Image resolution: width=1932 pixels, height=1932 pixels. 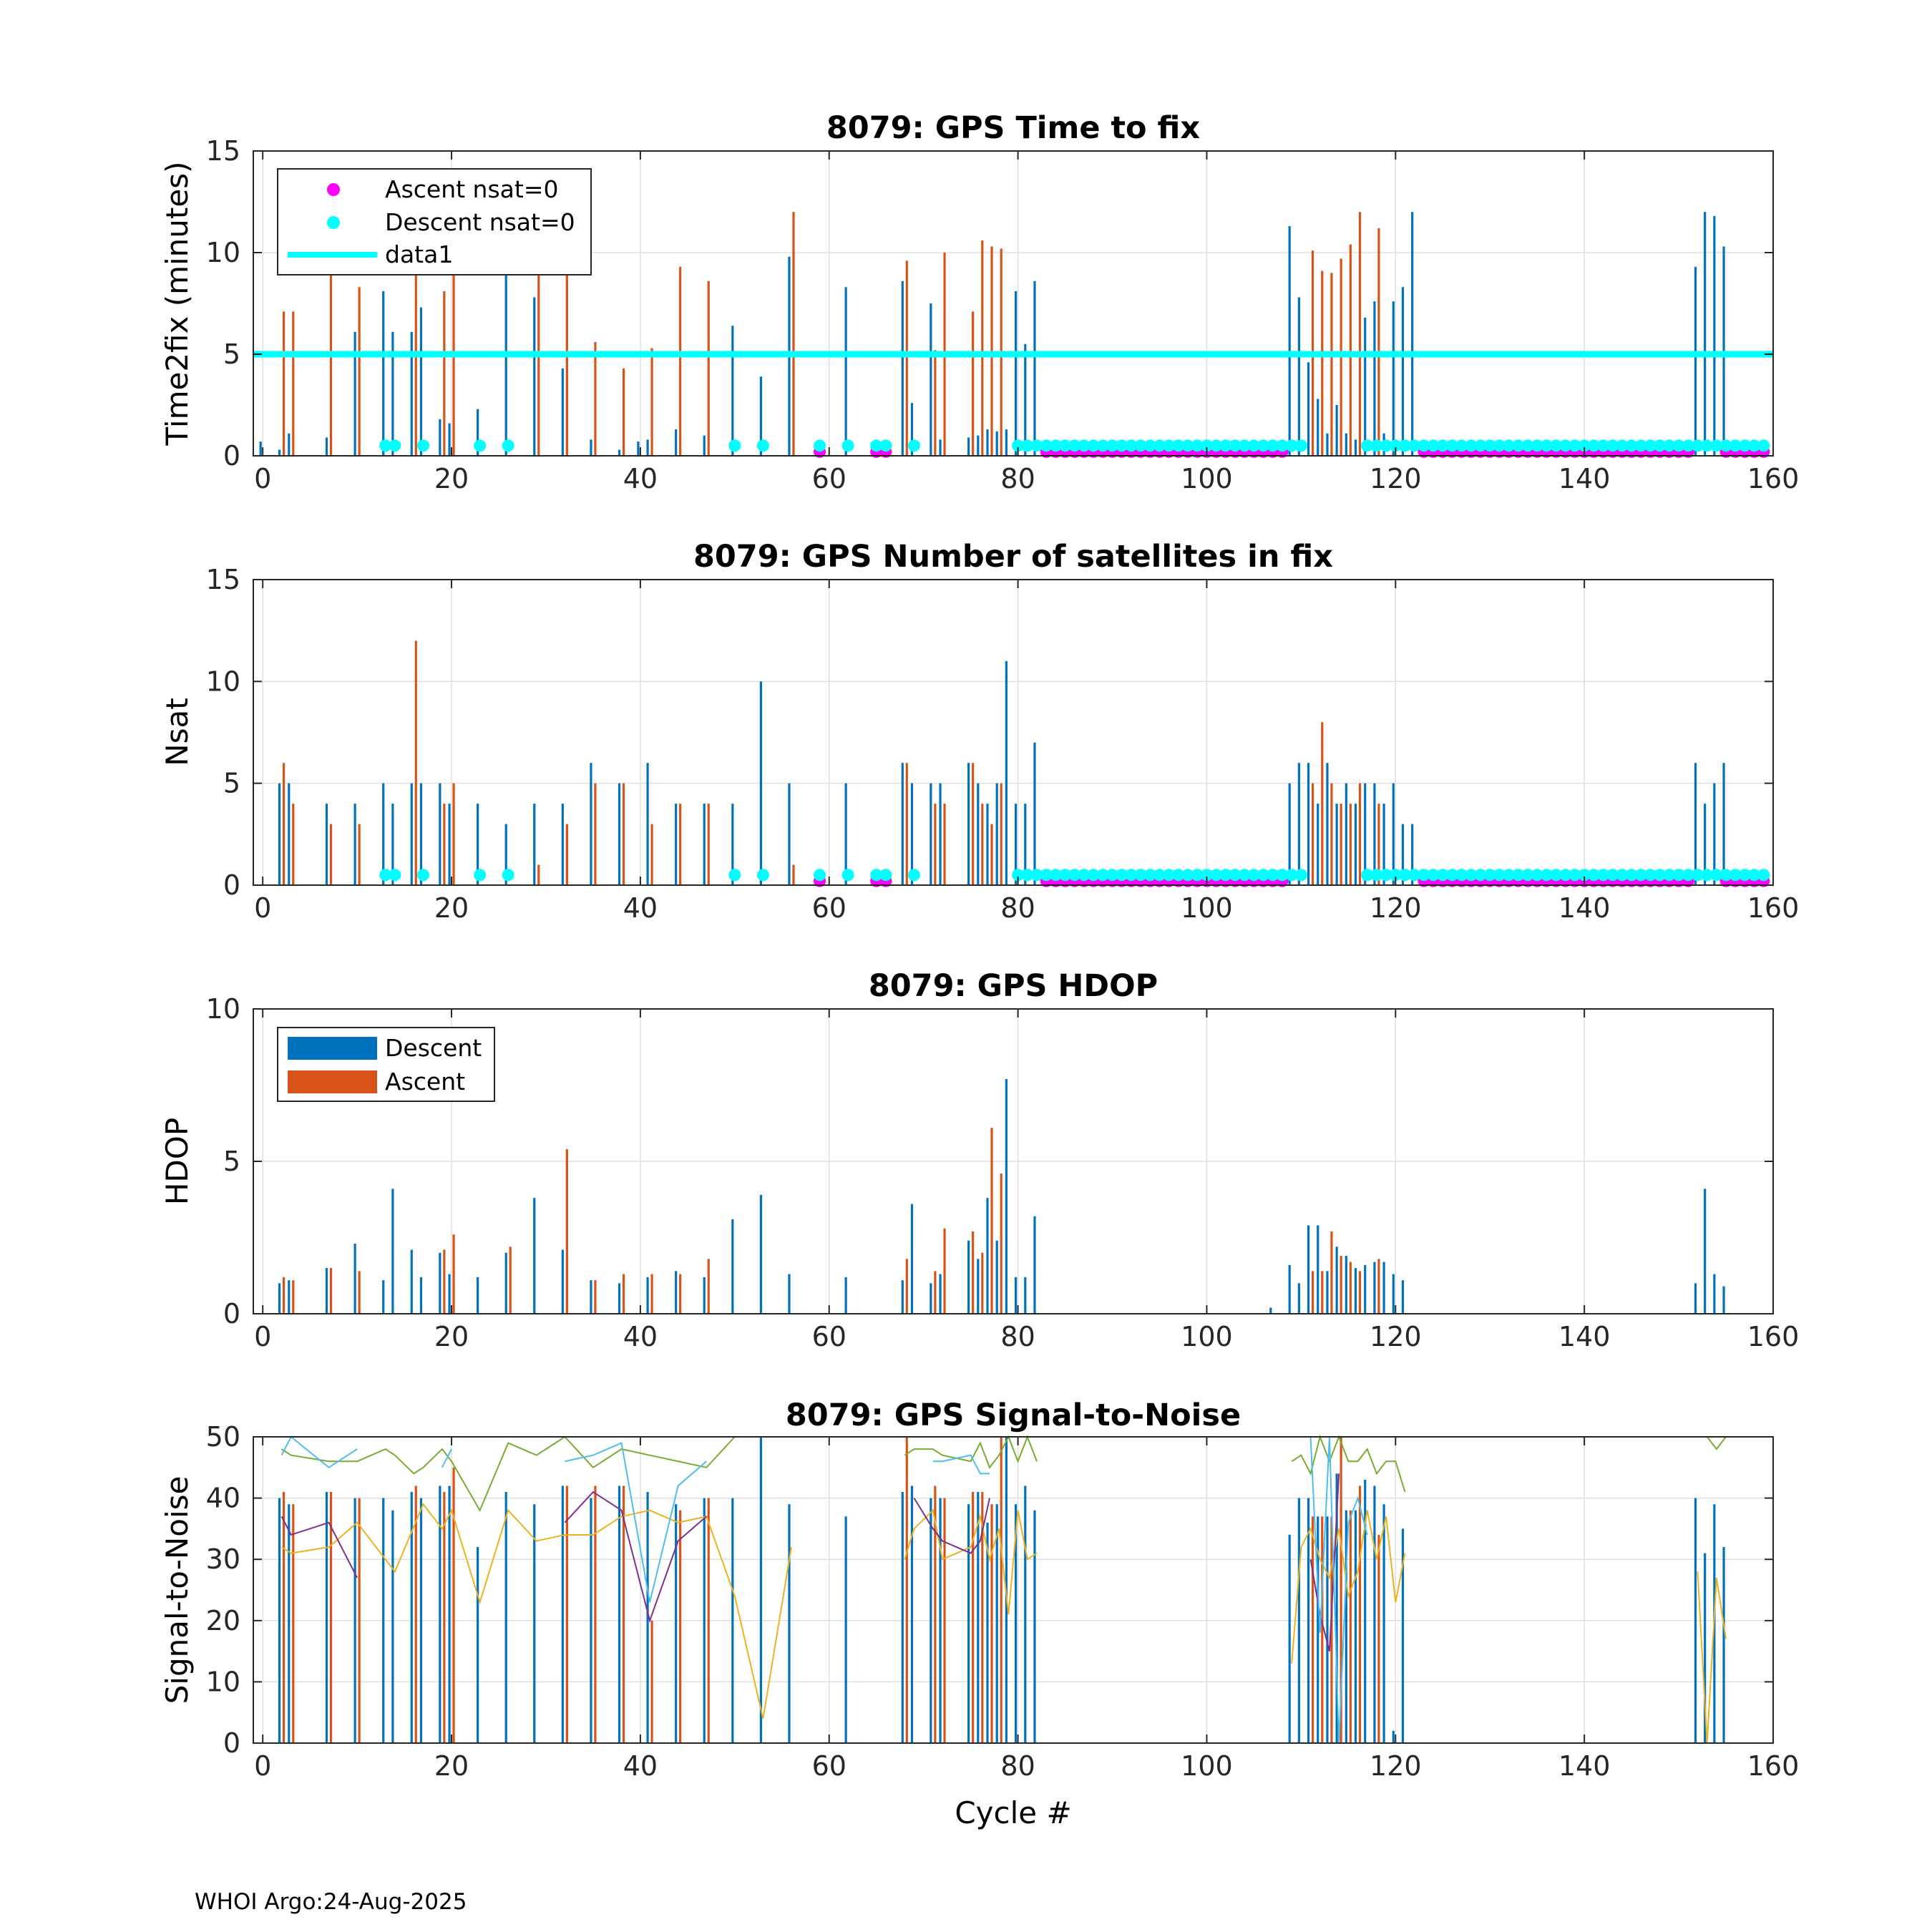 I want to click on x-tick-label: 0, so click(x=262, y=478).